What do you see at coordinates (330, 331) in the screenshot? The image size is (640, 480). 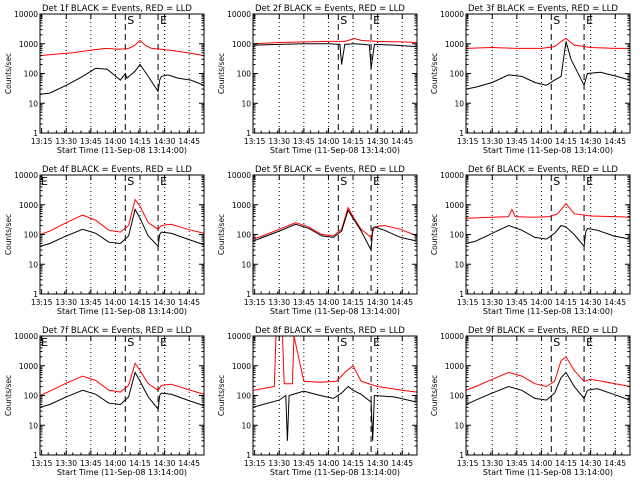 I see `panel-title: Det 8f BLACK = Events, RED = LLD` at bounding box center [330, 331].